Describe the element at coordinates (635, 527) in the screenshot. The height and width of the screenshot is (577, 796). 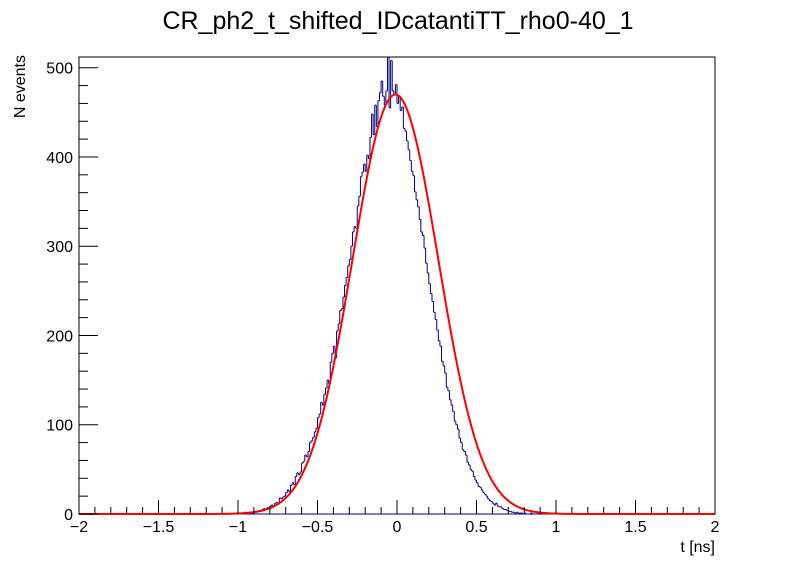
I see `x-tick-label: 1.5` at that location.